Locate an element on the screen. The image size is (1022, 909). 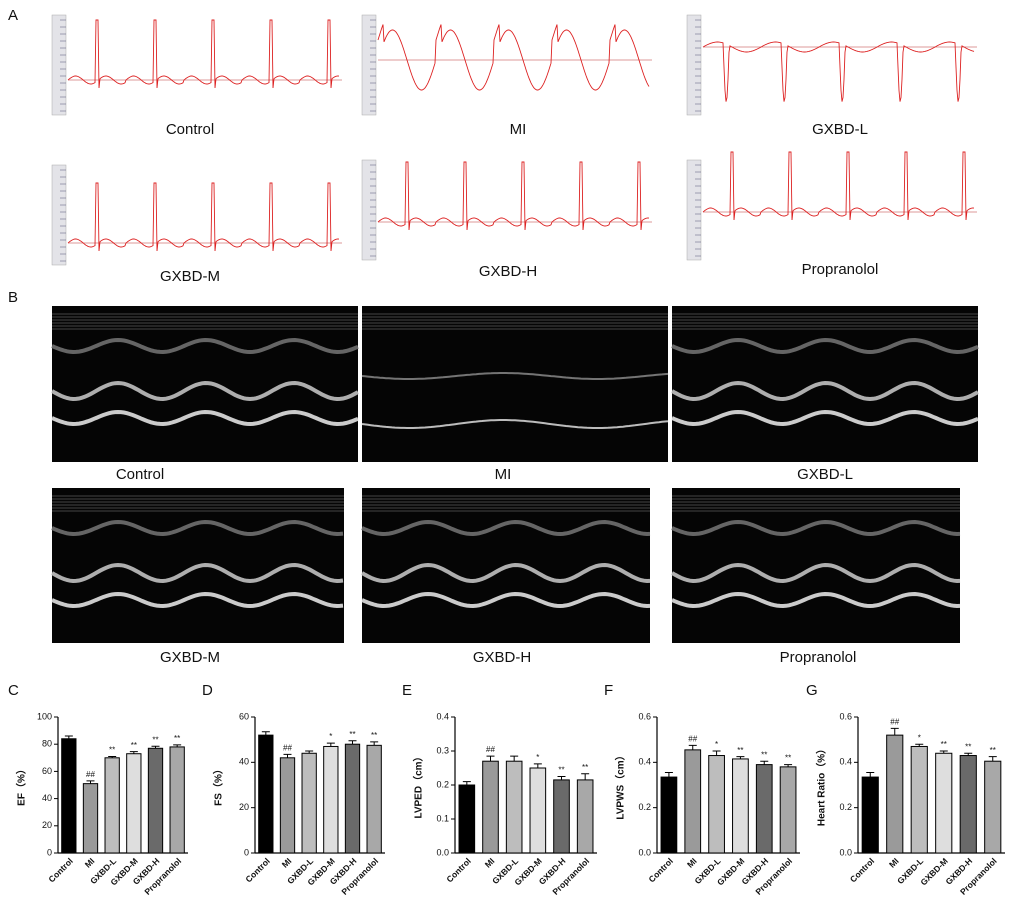
ecg-caption: GXBD-L is located at coordinates (840, 129).